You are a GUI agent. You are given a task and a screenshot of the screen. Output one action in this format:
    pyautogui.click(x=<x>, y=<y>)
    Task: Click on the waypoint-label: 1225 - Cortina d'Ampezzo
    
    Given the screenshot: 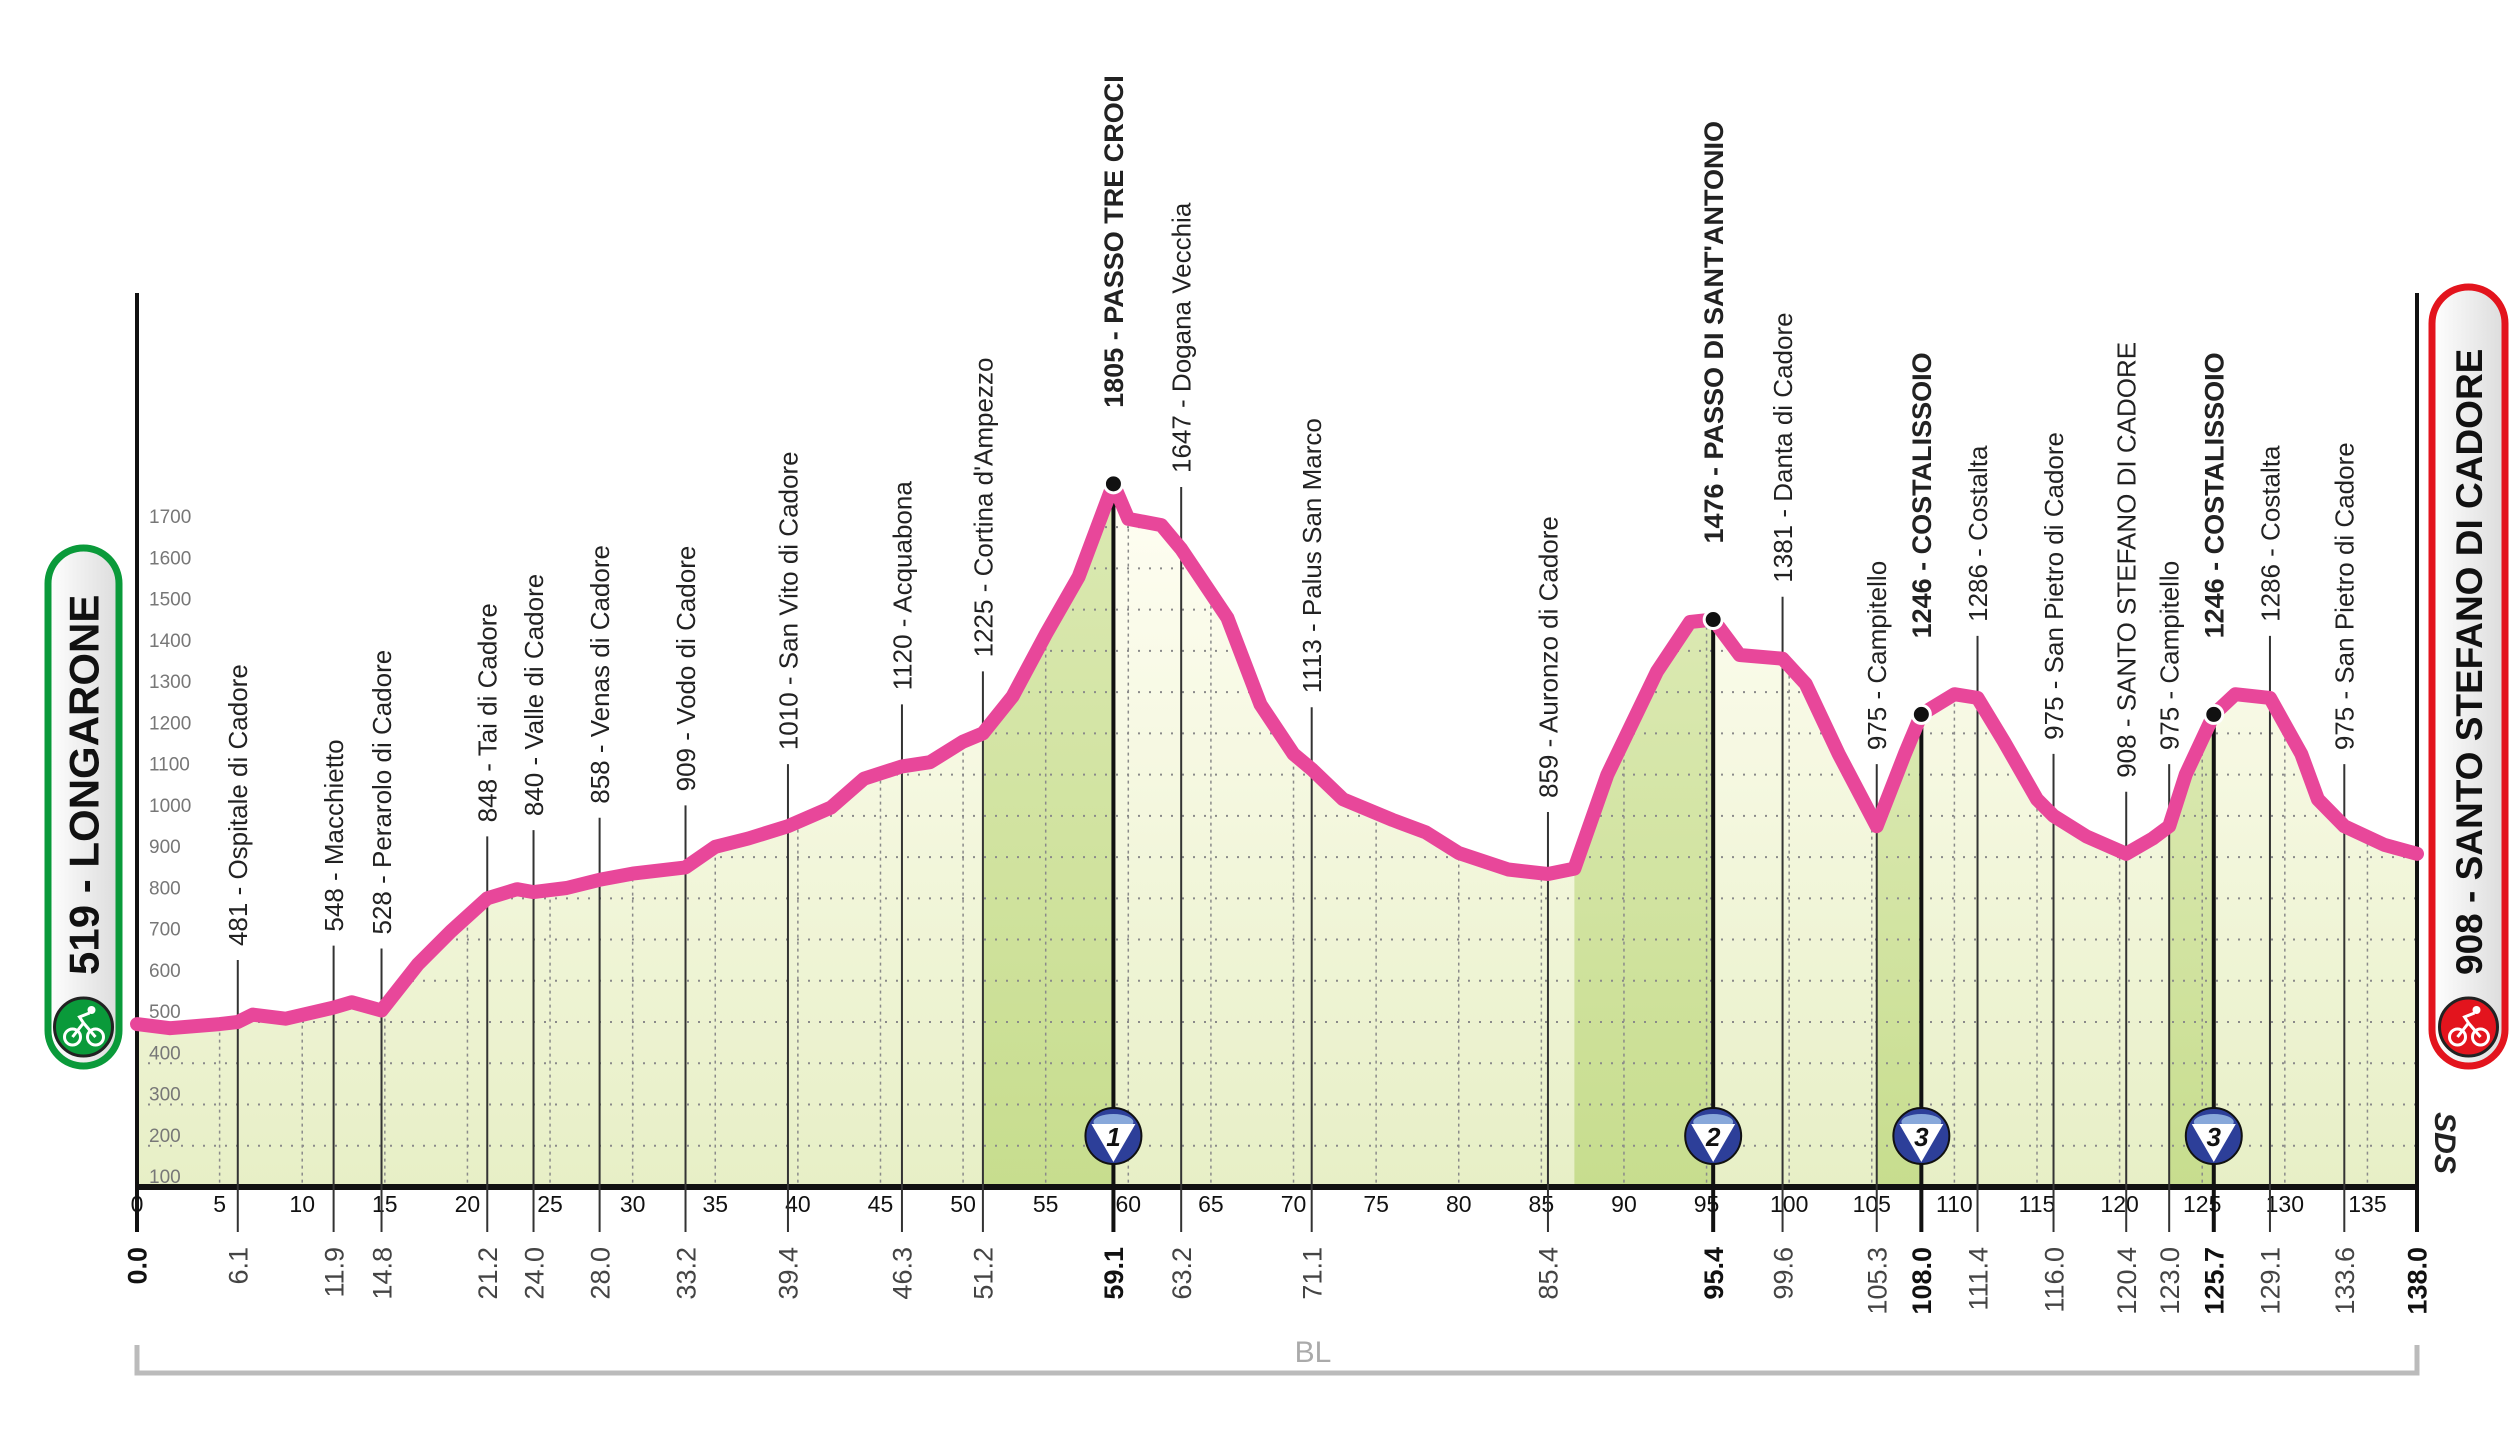 What is the action you would take?
    pyautogui.click(x=983, y=508)
    